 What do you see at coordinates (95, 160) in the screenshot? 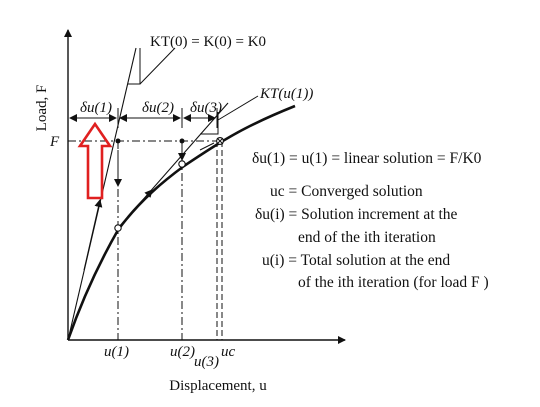
I see `highlight-arrow` at bounding box center [95, 160].